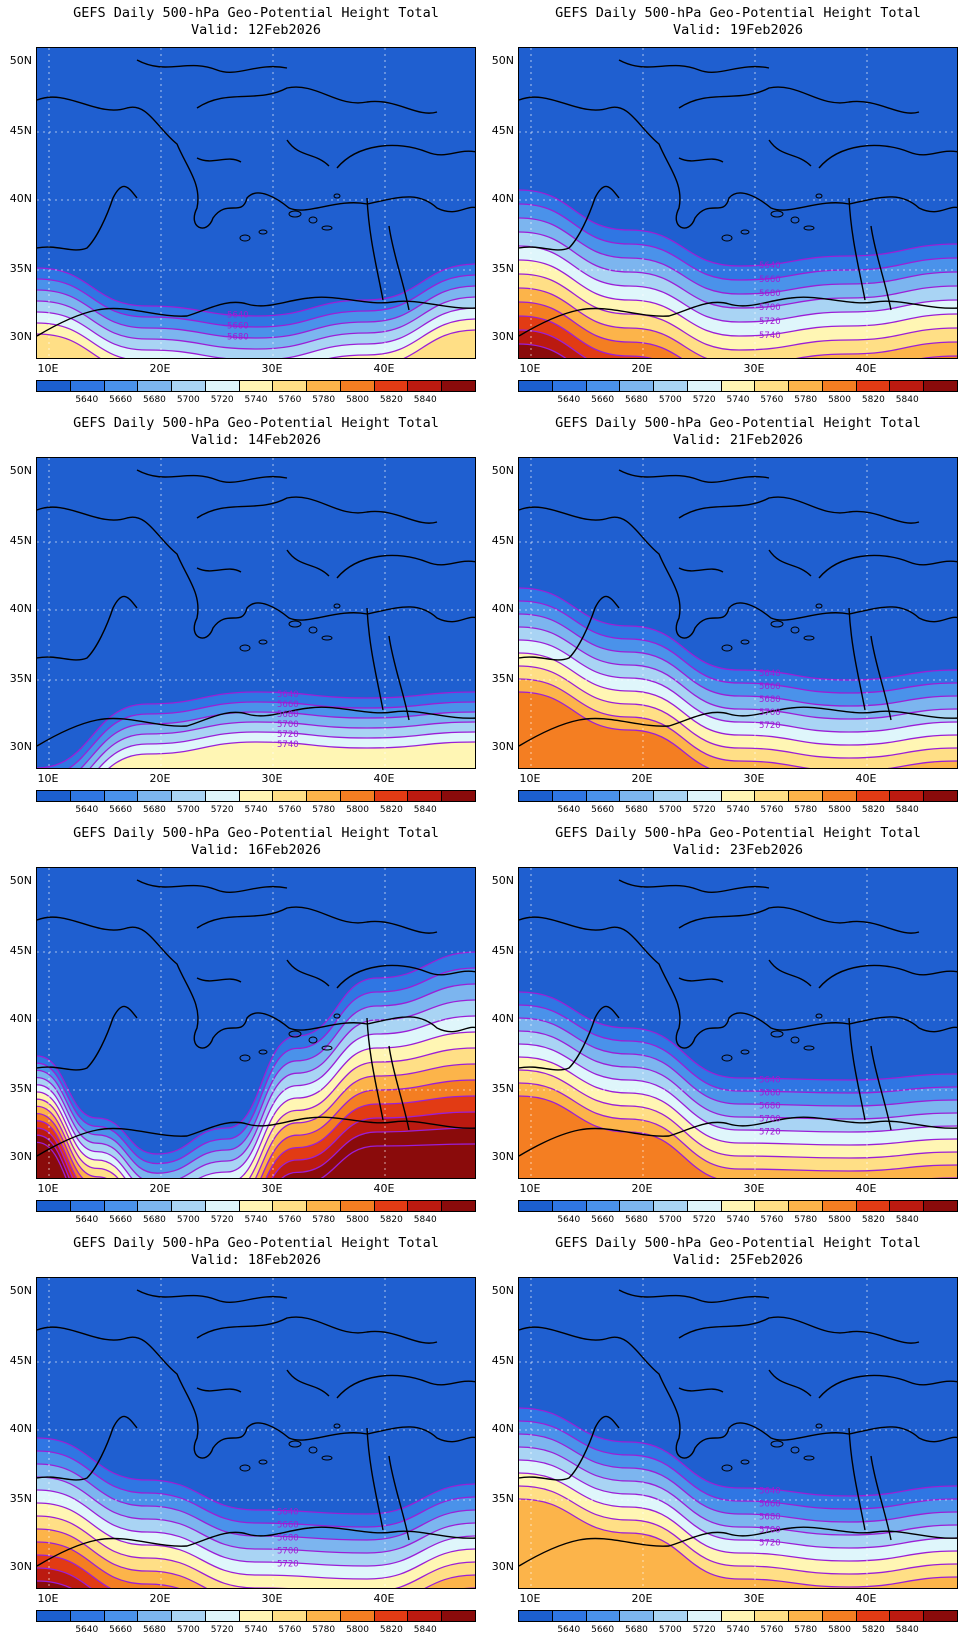 The width and height of the screenshot is (964, 1640). Describe the element at coordinates (502, 1018) in the screenshot. I see `latitude-tick-label: 40N` at that location.